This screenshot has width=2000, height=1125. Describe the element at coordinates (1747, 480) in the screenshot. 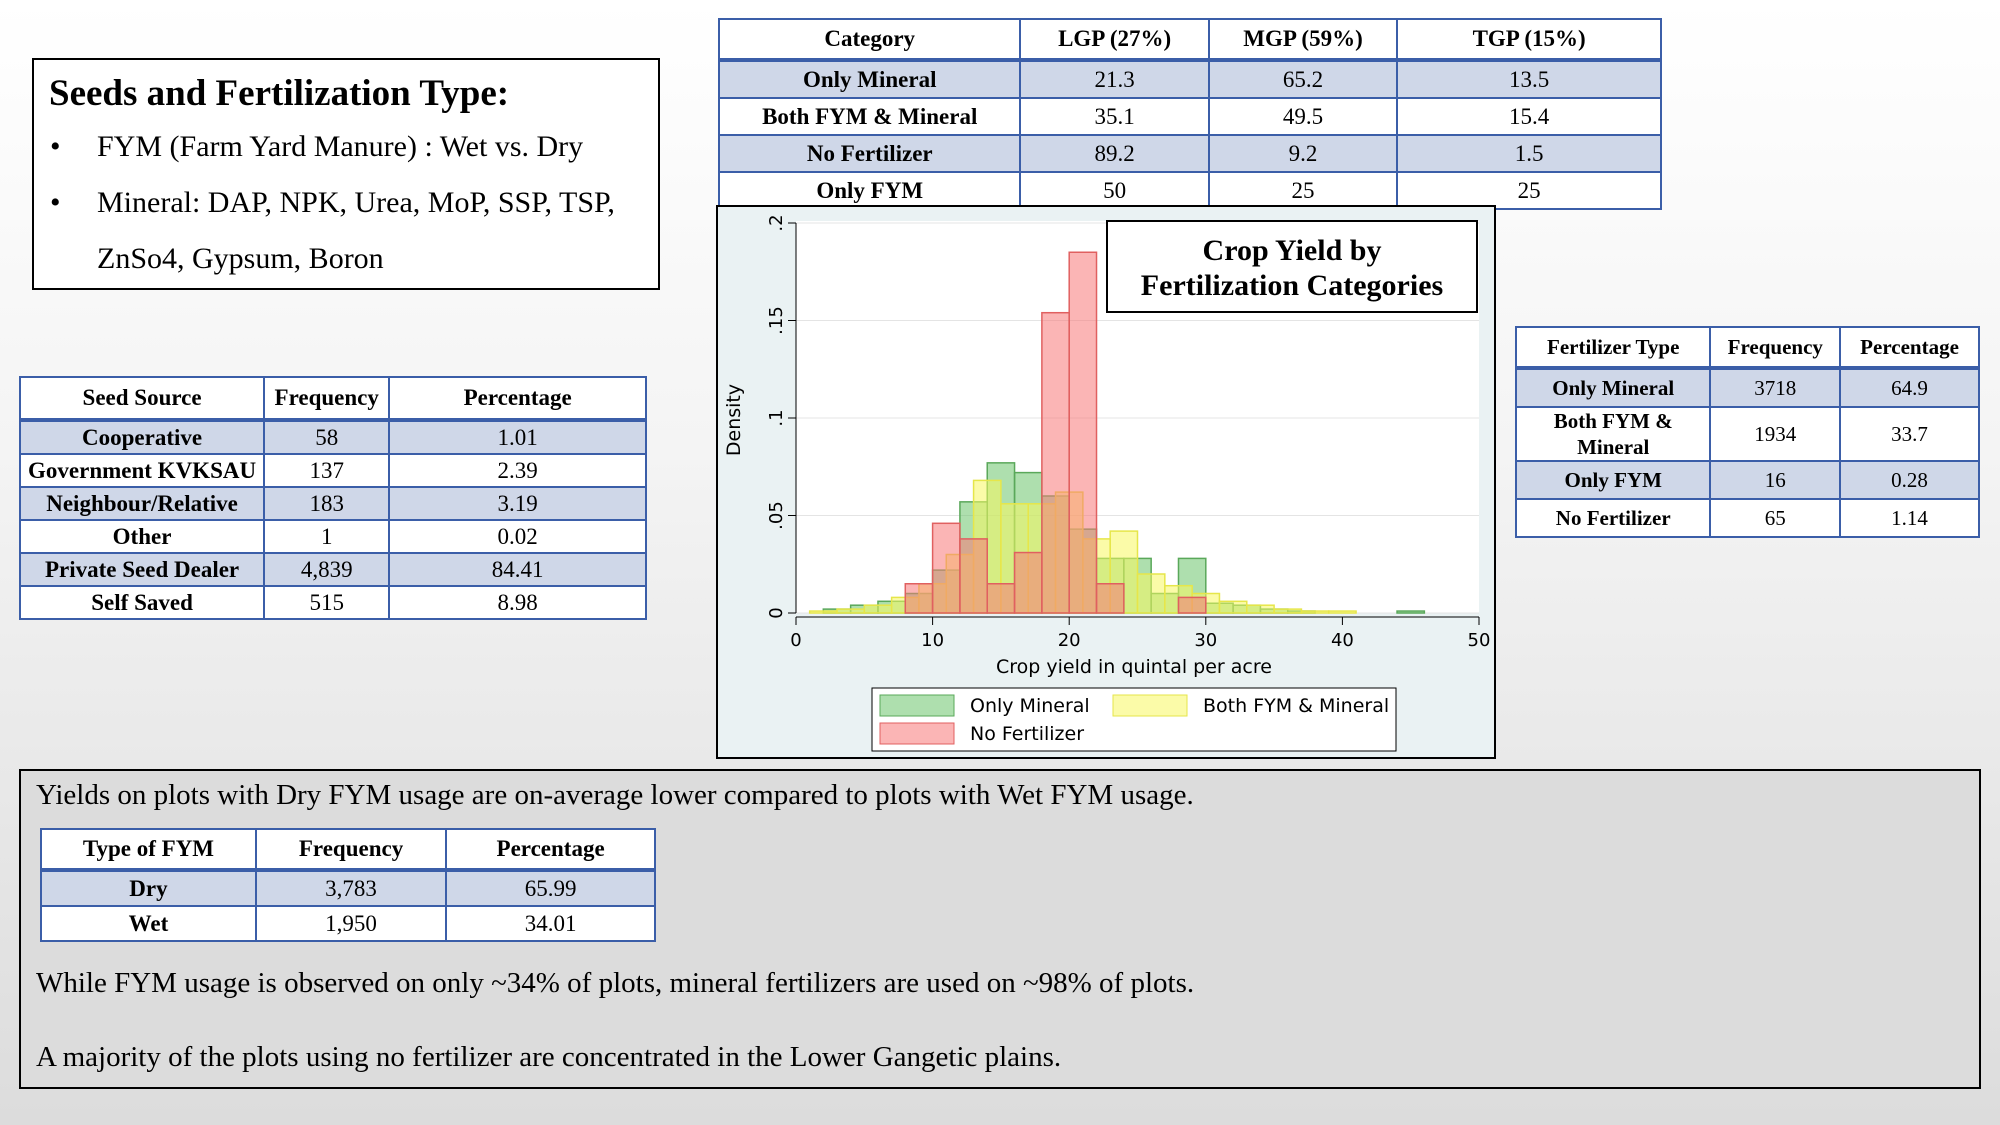

I see `table-row: Only FYM 16 0.28` at that location.